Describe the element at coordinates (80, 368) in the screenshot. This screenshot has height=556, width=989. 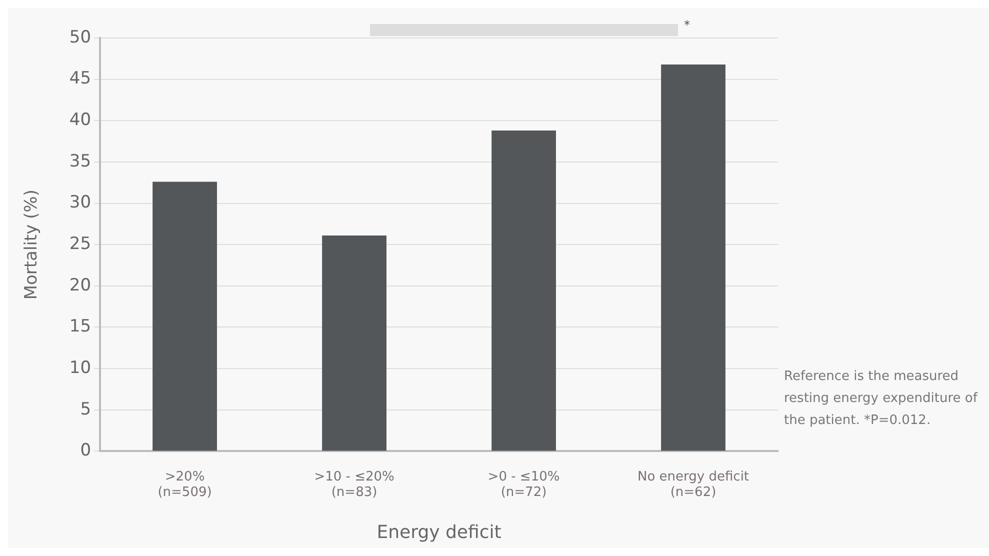
I see `y-tick-label: 10` at that location.